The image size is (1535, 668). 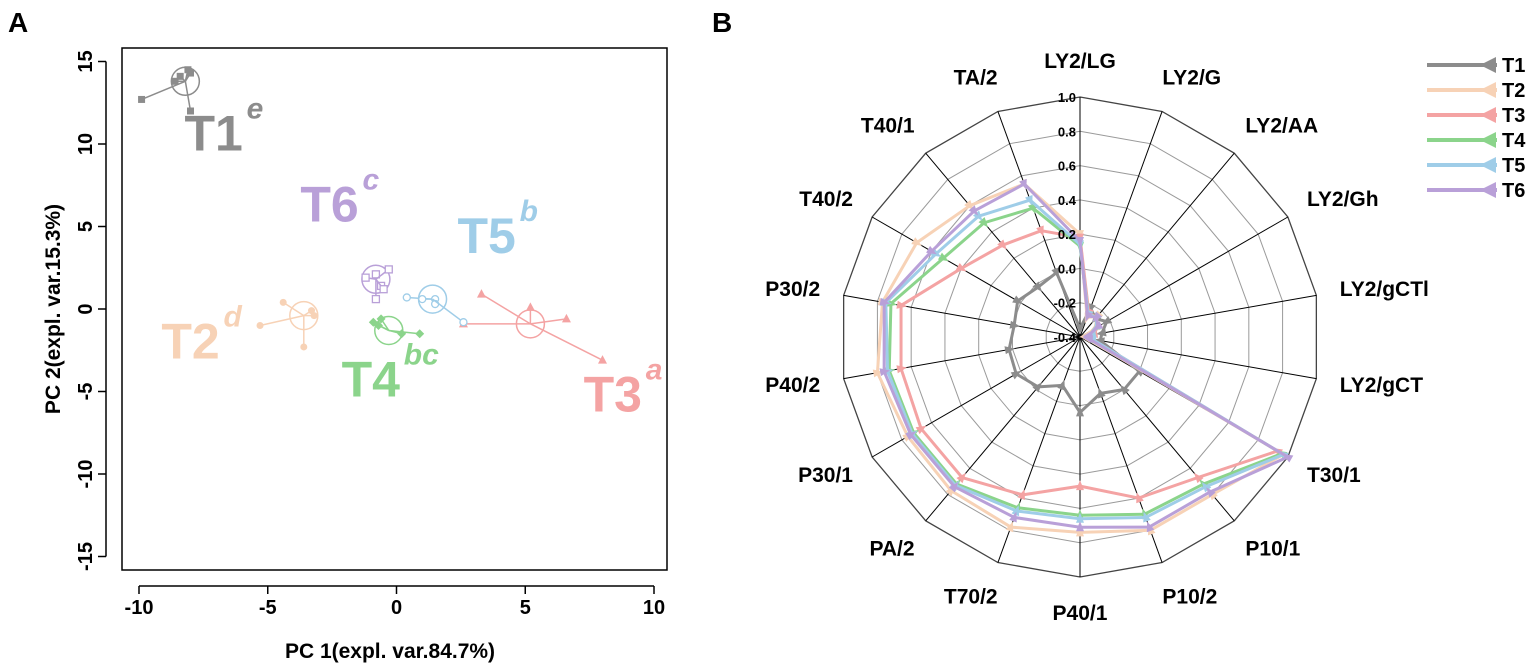 I want to click on group-label-t6: T6, so click(x=329, y=205).